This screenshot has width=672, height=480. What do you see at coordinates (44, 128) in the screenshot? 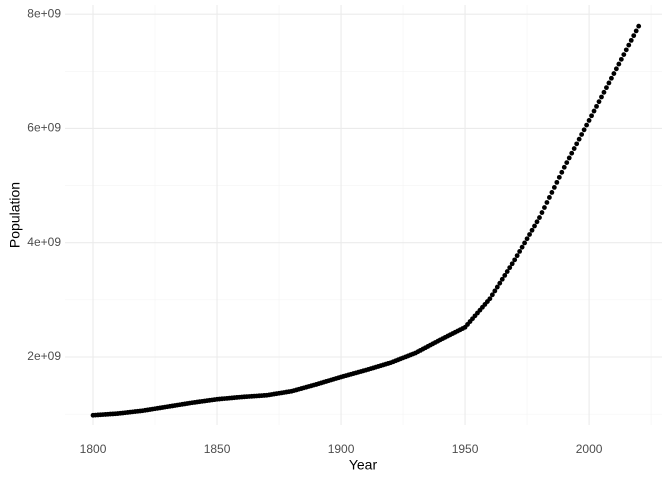
I see `y-tick-label: 6e+09` at bounding box center [44, 128].